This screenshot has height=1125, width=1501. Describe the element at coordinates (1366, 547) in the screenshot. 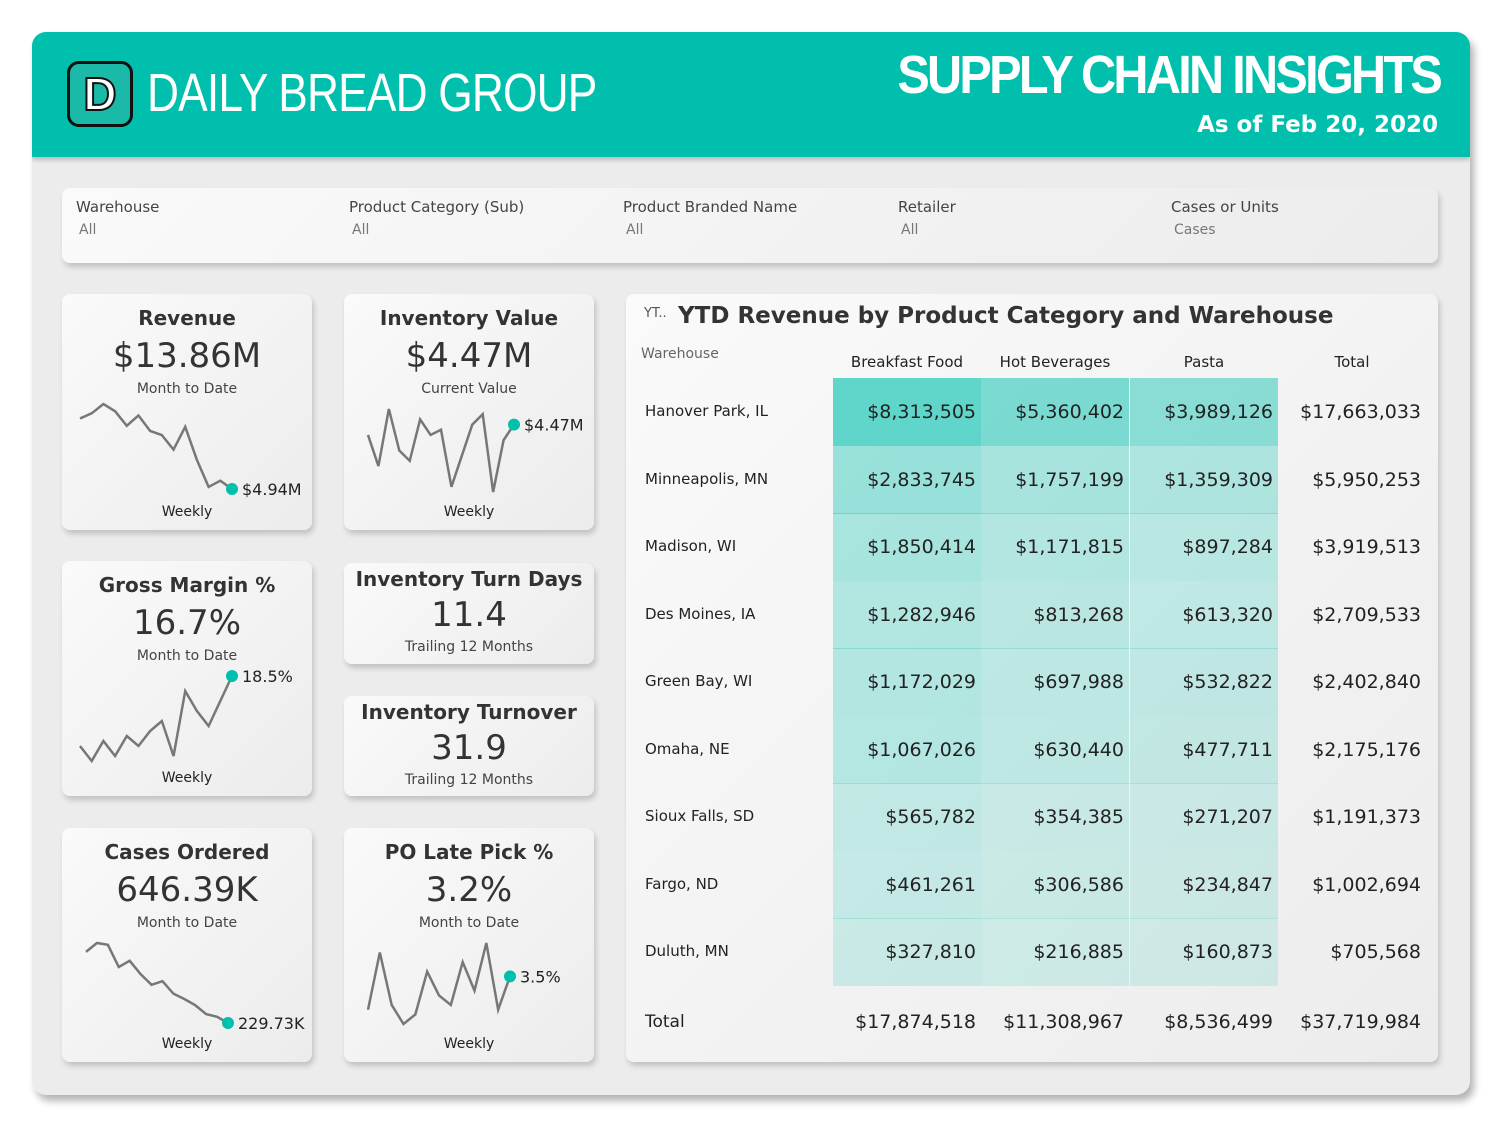

I see `table-cell: $3,919,513` at that location.